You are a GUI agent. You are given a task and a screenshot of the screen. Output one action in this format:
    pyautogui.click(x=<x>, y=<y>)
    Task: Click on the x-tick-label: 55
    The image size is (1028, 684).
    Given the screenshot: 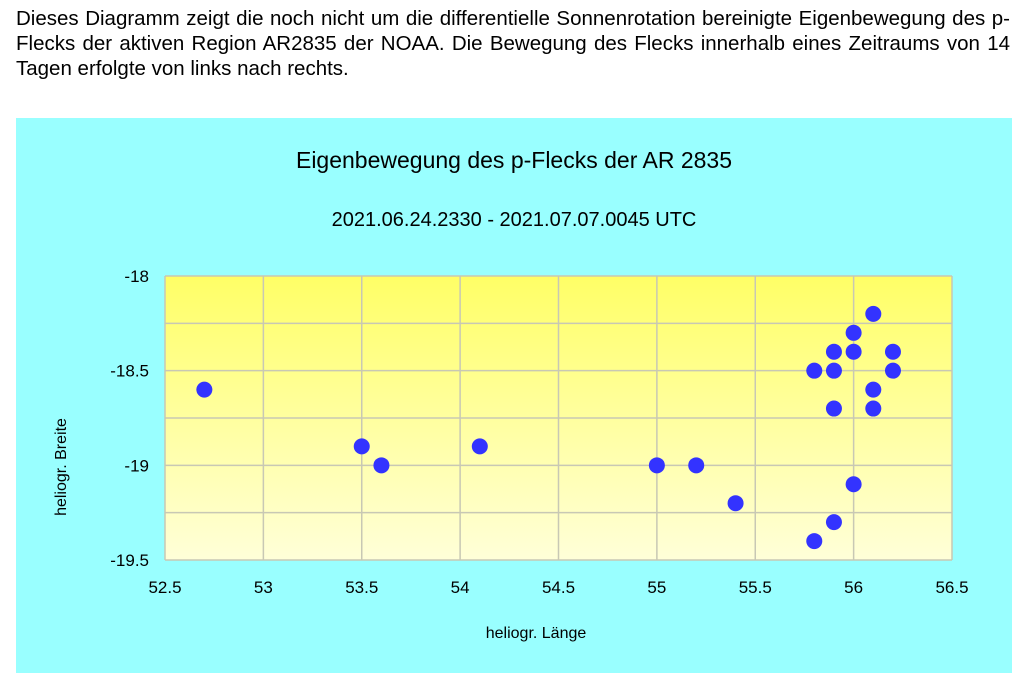 What is the action you would take?
    pyautogui.click(x=656, y=587)
    